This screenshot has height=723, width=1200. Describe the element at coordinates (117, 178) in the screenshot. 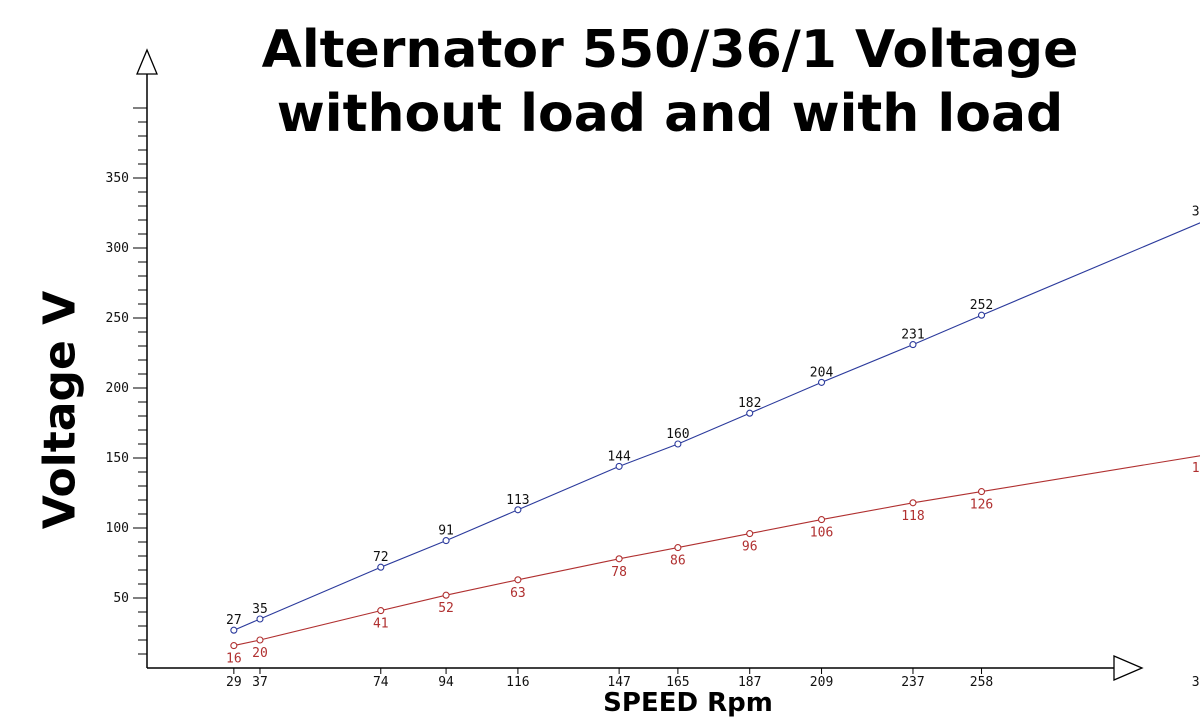

I see `y-tick-label: 350` at that location.